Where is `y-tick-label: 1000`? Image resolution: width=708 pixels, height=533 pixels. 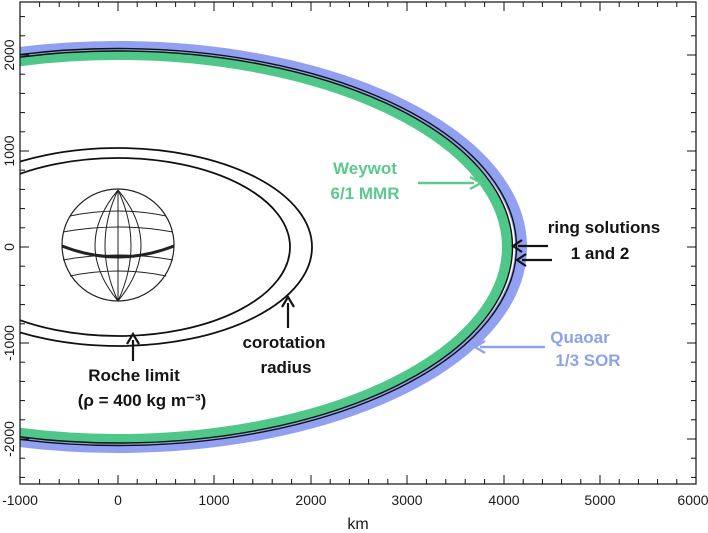 y-tick-label: 1000 is located at coordinates (9, 150).